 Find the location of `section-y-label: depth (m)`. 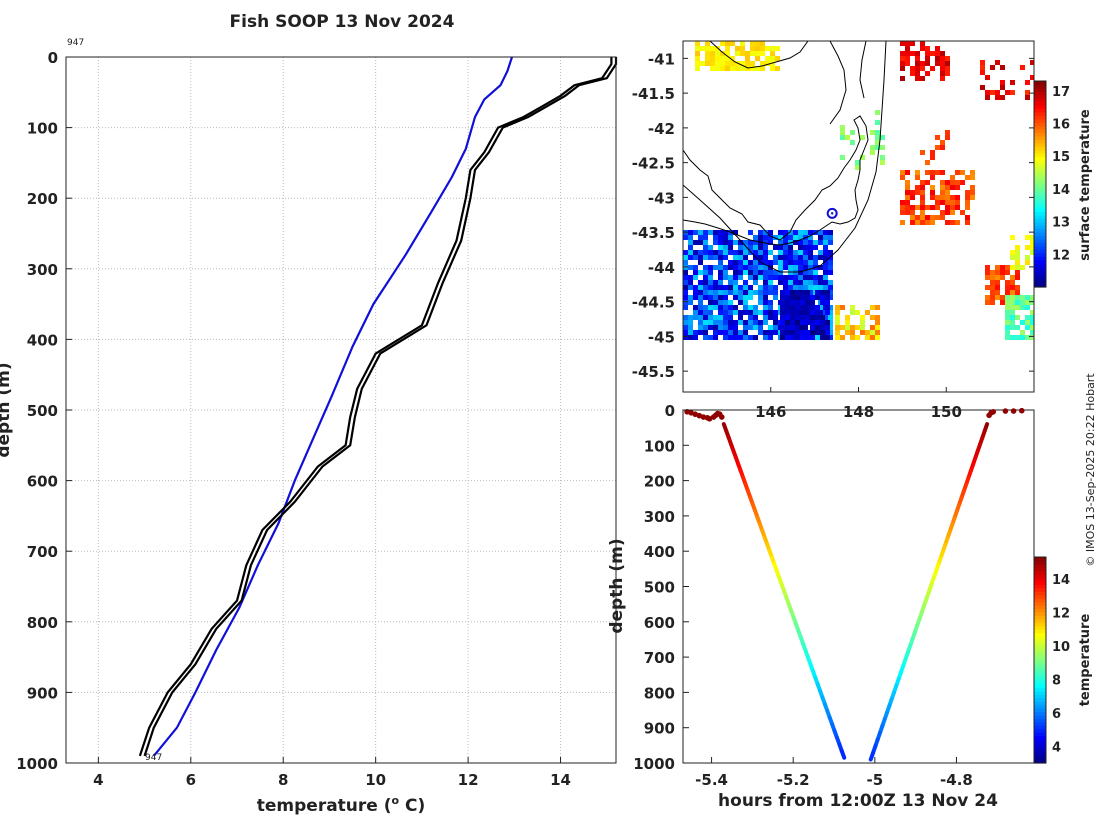

section-y-label: depth (m) is located at coordinates (617, 585).